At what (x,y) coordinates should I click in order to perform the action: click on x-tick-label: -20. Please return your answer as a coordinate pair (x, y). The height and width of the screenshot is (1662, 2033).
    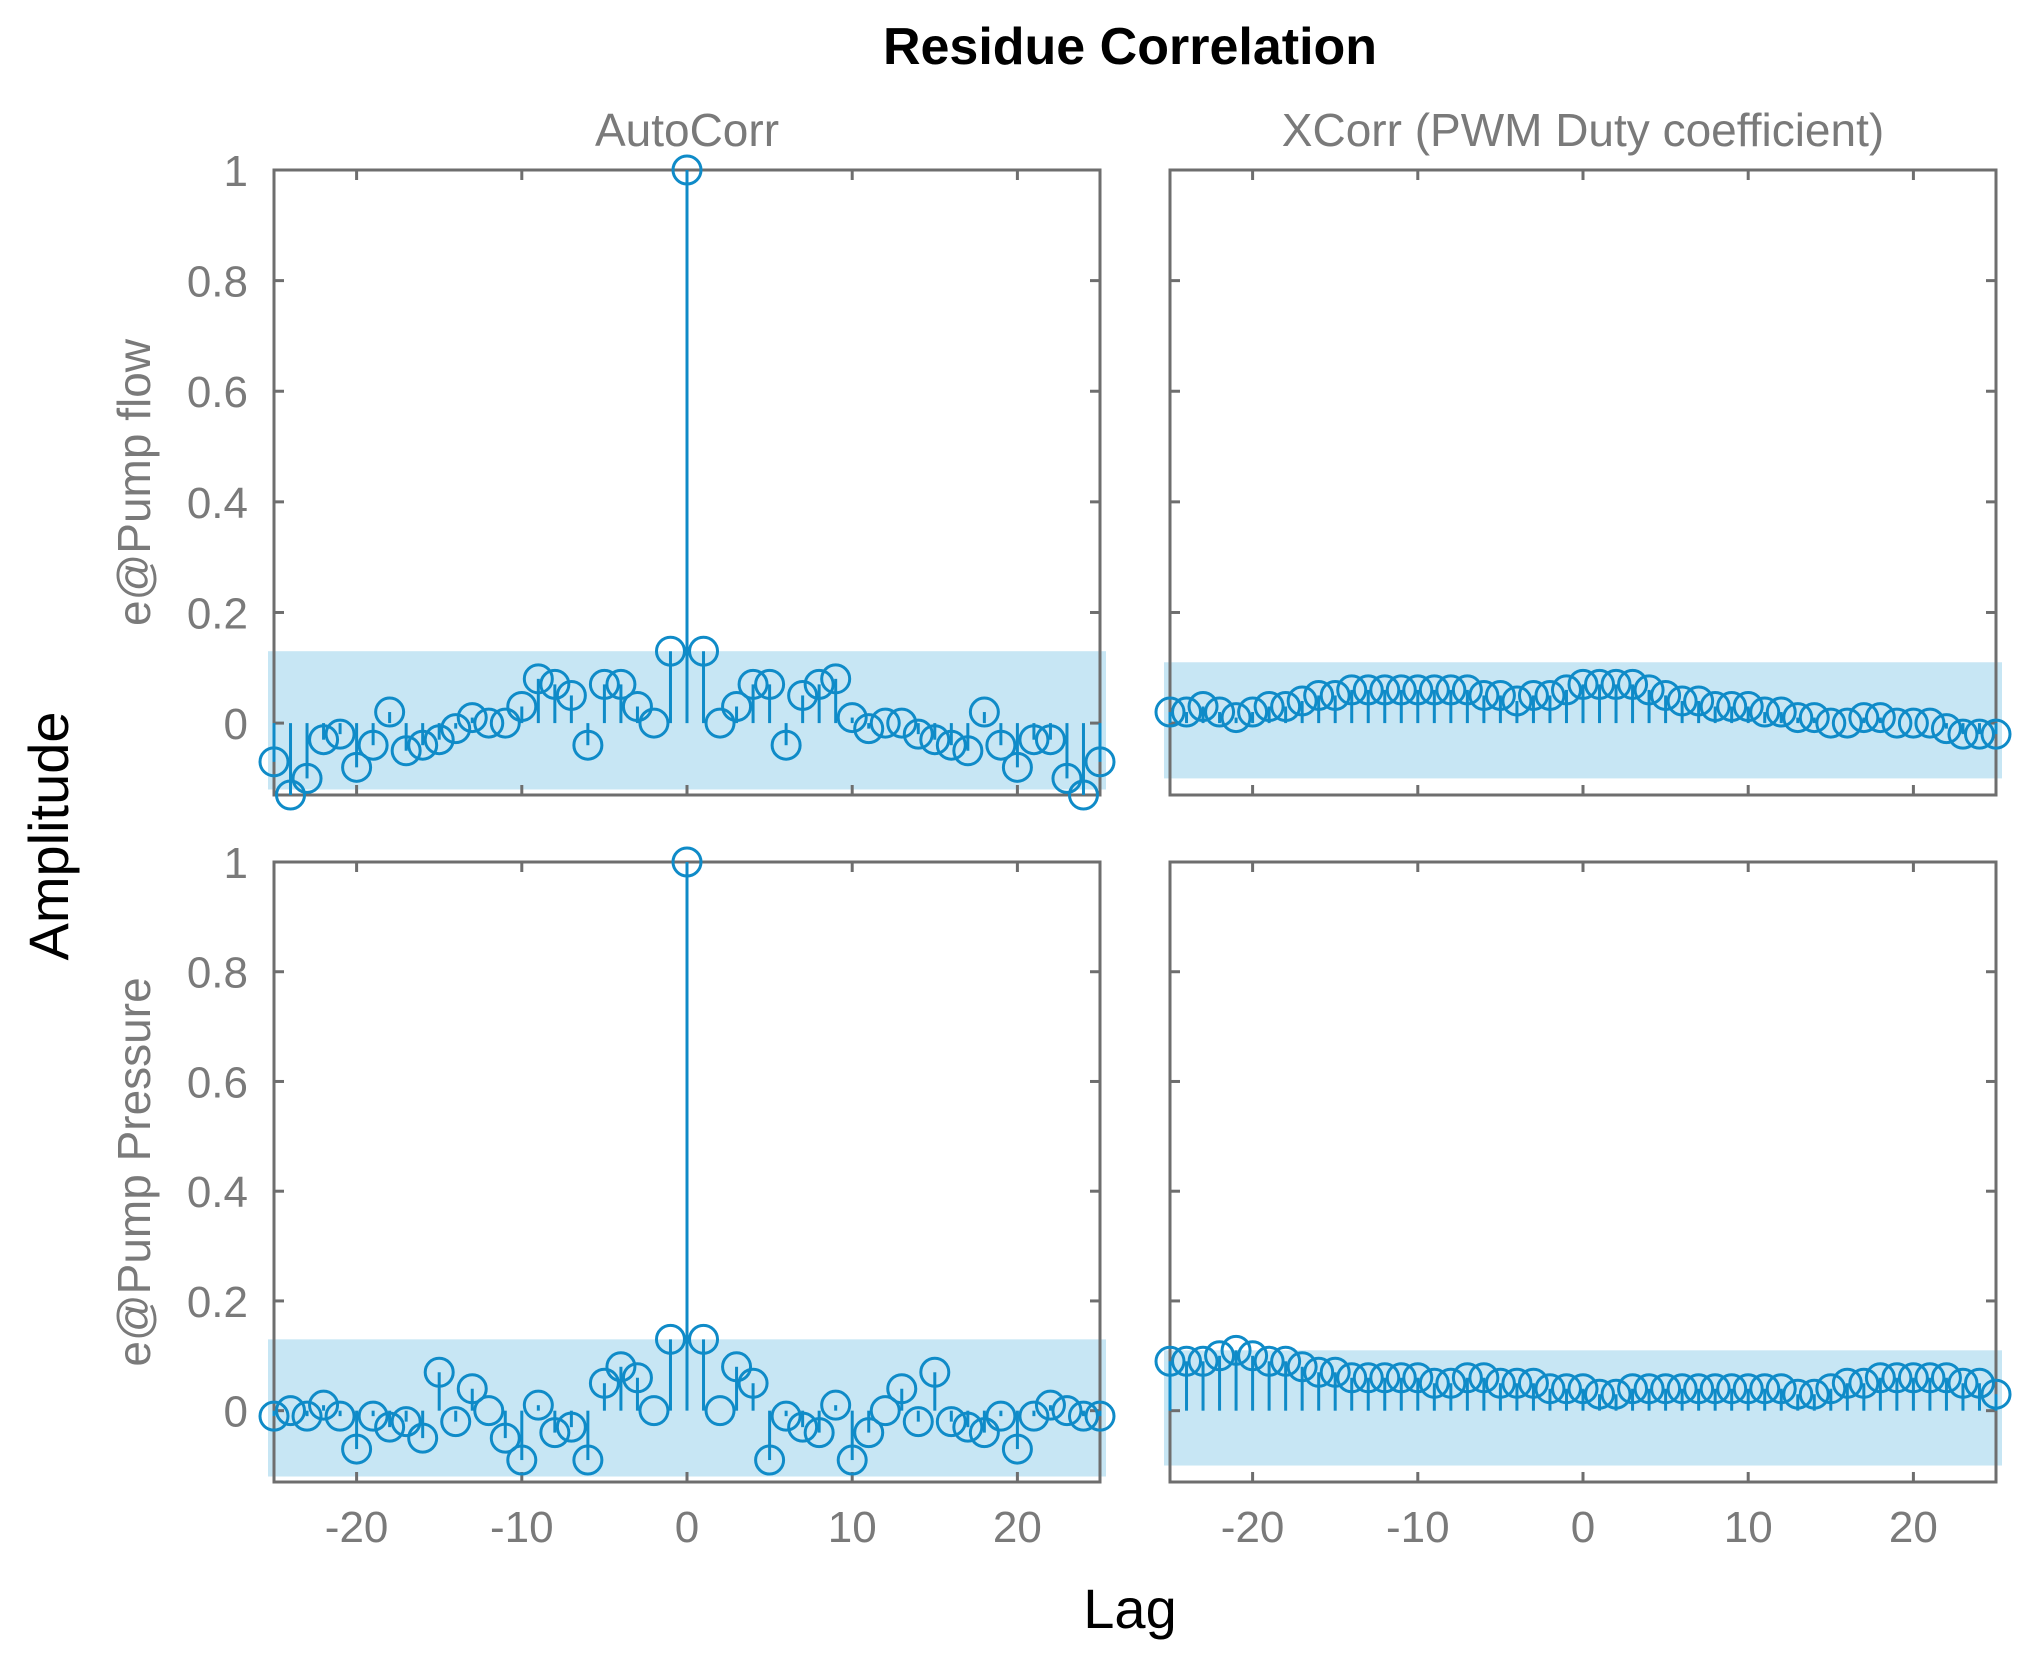
    Looking at the image, I should click on (1253, 1527).